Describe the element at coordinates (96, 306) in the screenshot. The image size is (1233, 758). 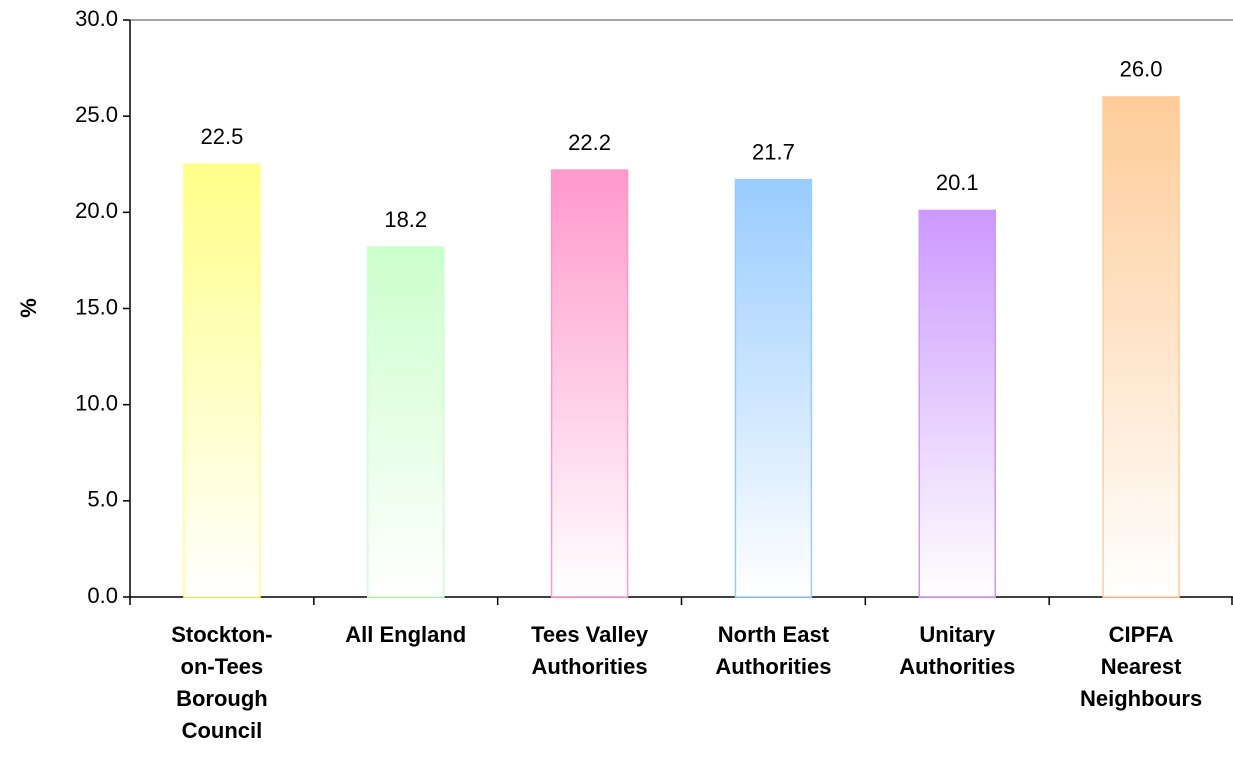
I see `y-tick-label: 15.0` at that location.